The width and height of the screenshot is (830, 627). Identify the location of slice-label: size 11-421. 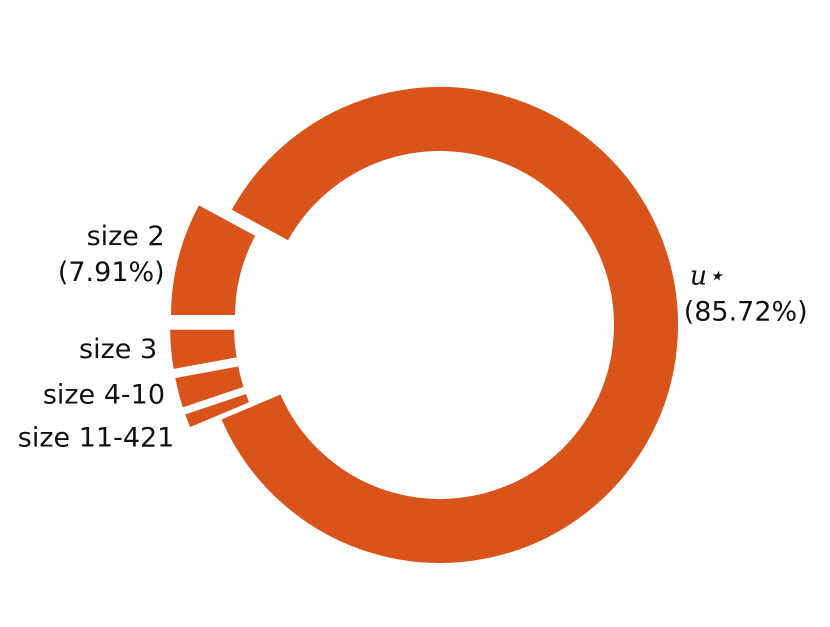
(96, 438).